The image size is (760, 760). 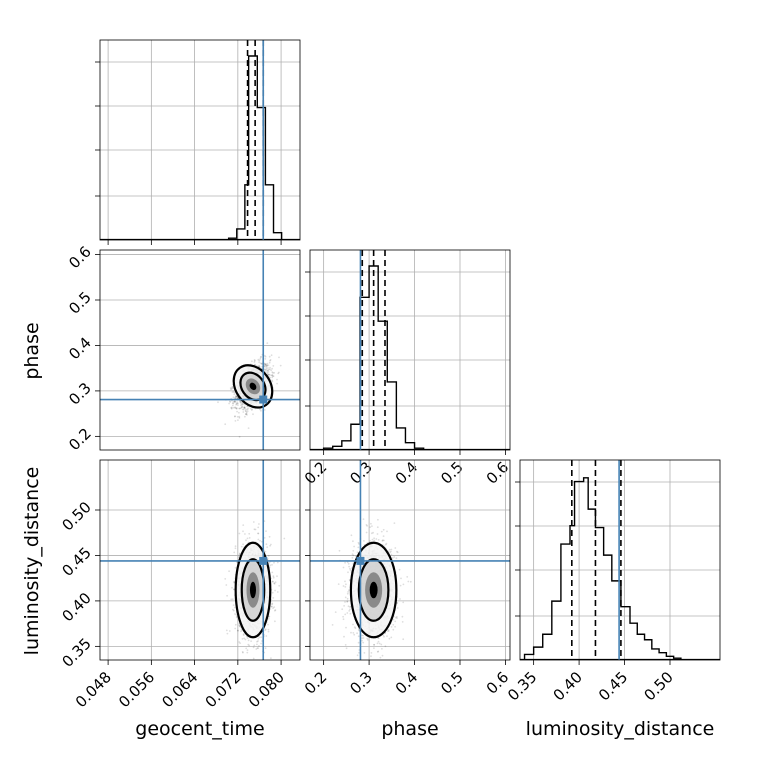 I want to click on ticks, so click(x=188, y=153).